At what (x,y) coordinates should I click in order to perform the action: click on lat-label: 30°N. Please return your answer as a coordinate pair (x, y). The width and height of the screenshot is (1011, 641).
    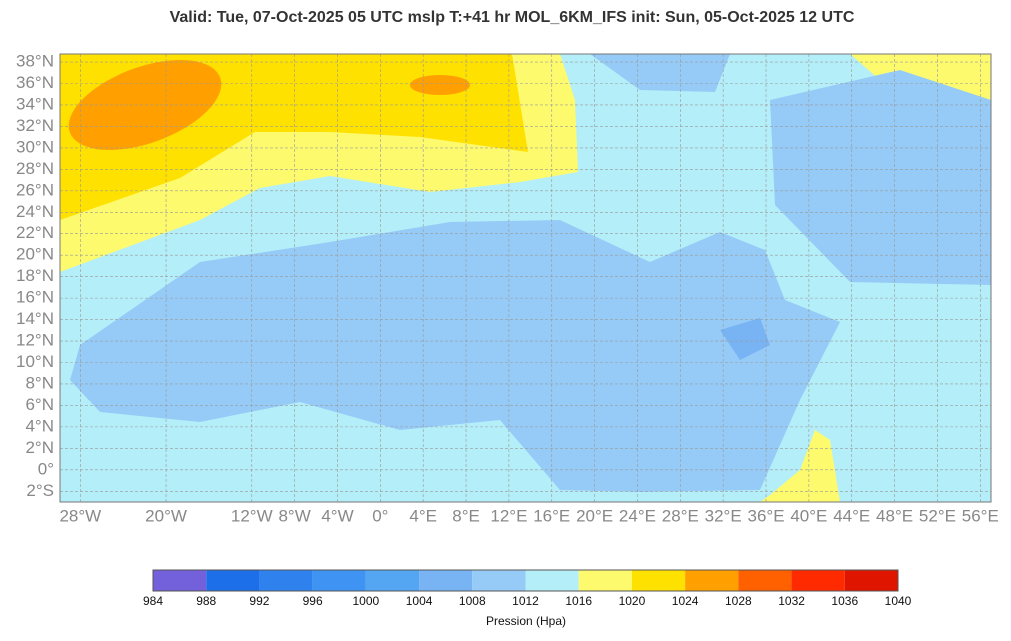
    Looking at the image, I should click on (35, 146).